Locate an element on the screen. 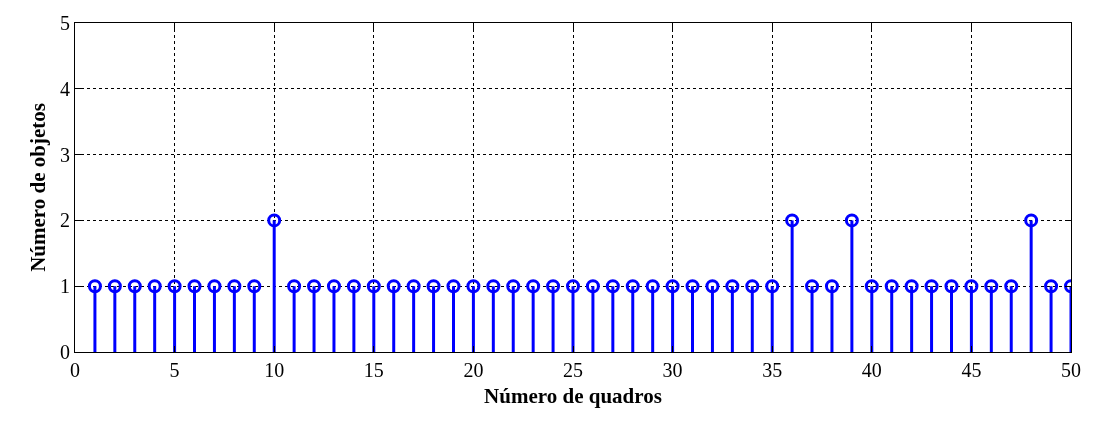 Image resolution: width=1093 pixels, height=433 pixels. x-tick-label: 20 is located at coordinates (473, 370).